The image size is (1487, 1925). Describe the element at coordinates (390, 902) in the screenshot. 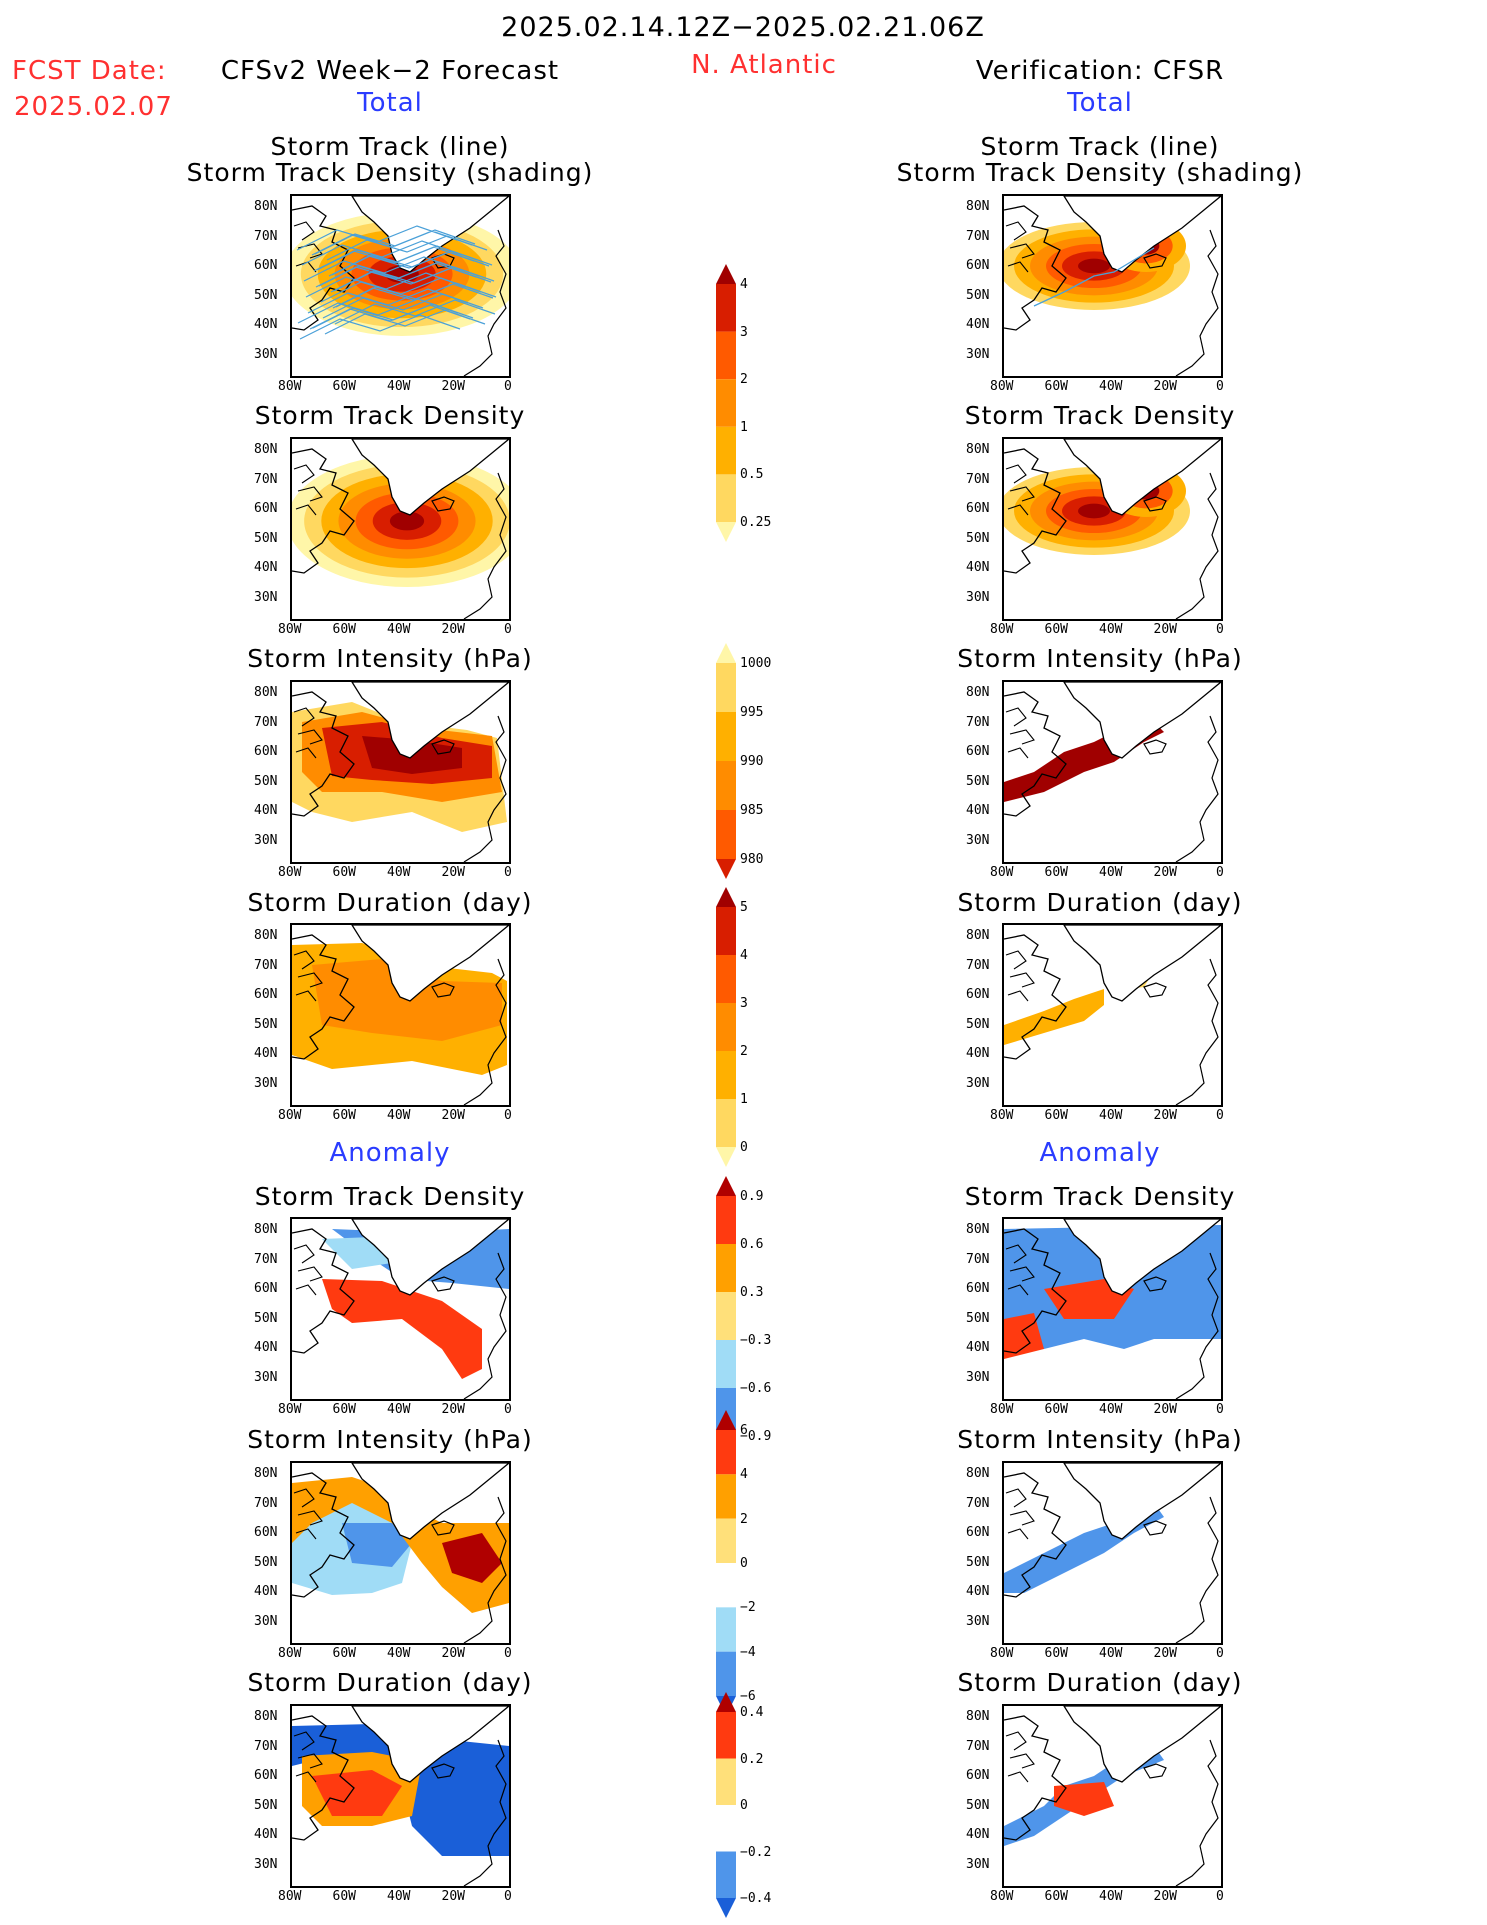

I see `title-l4: Storm Duration (day)` at that location.